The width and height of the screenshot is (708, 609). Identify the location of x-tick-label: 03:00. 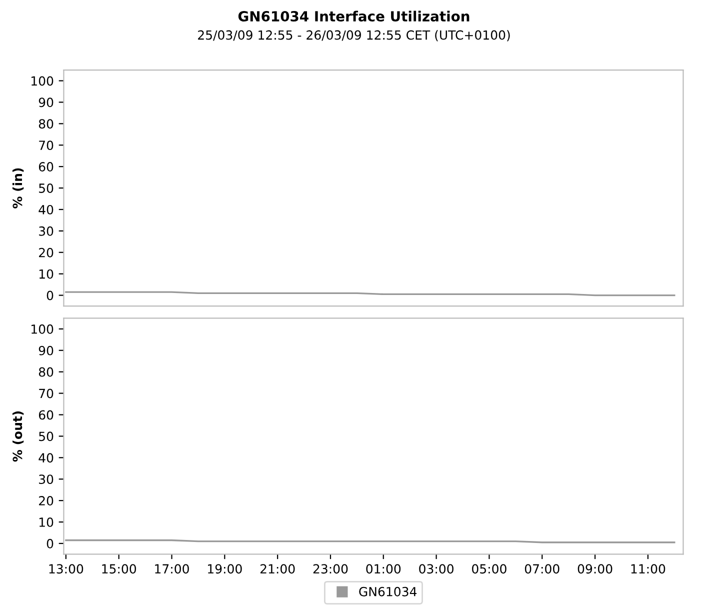
(436, 569).